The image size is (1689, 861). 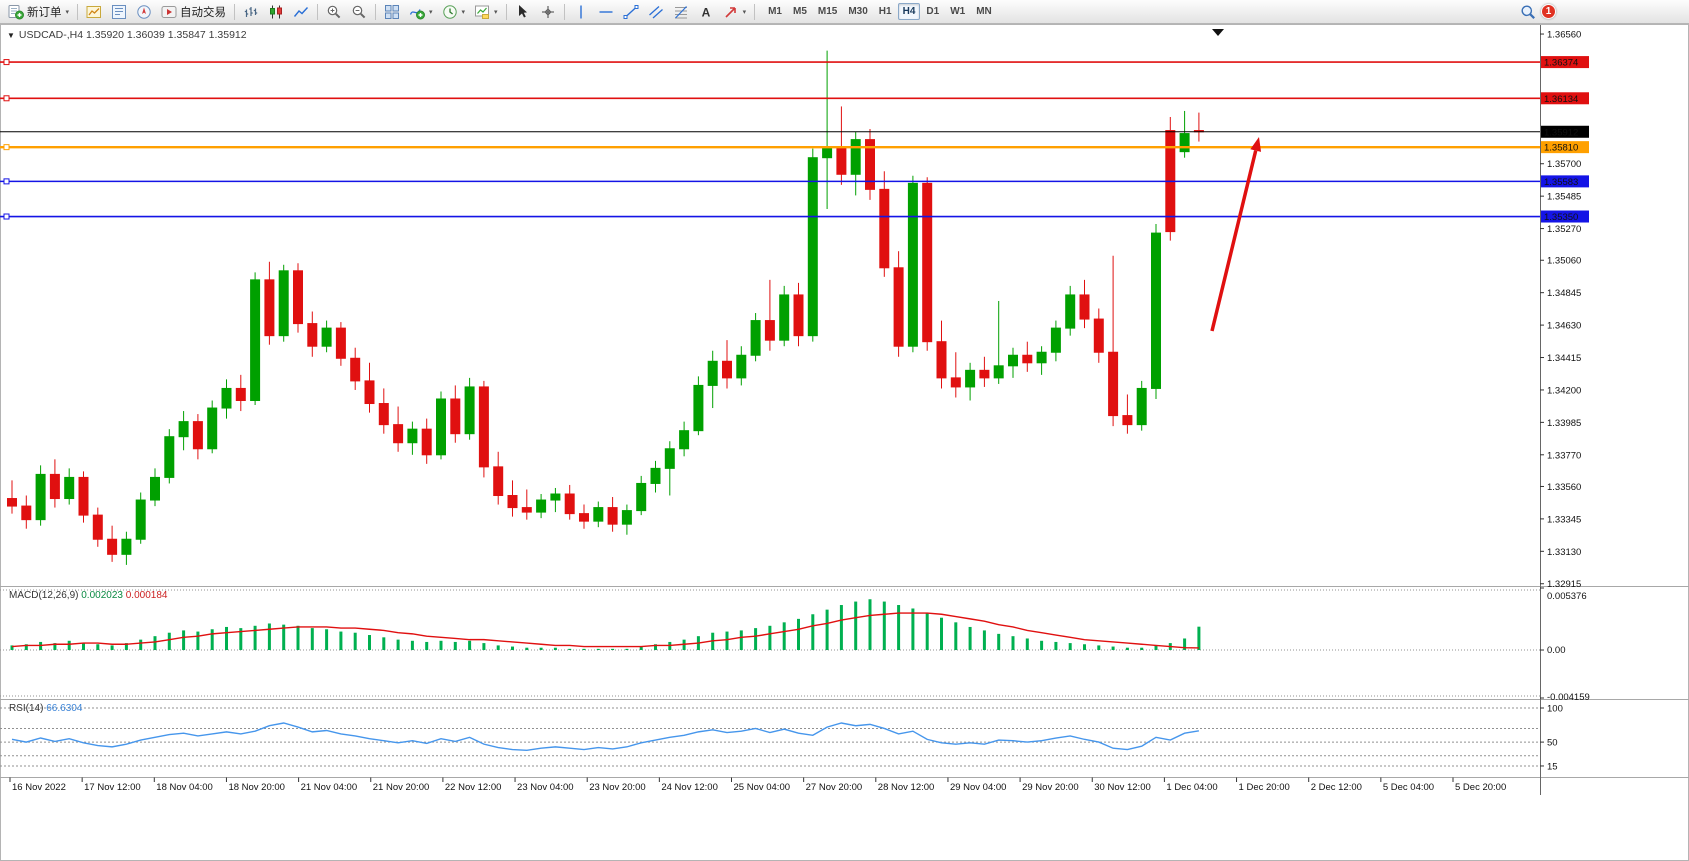 I want to click on timeframe-m1-button: M1, so click(x=775, y=11).